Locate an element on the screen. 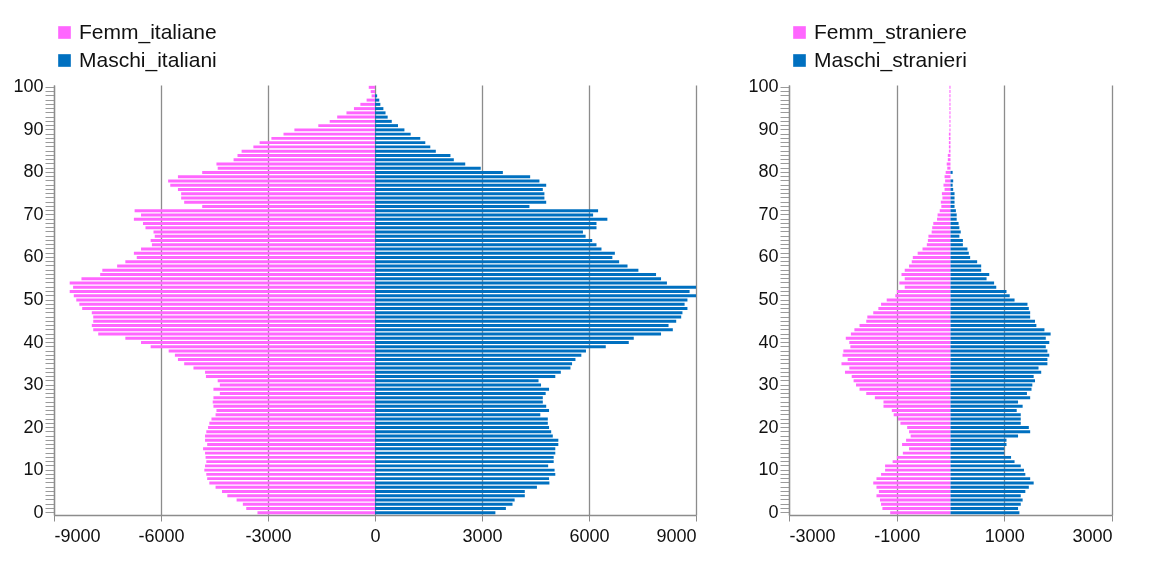  x-tick-label: 0 is located at coordinates (375, 535).